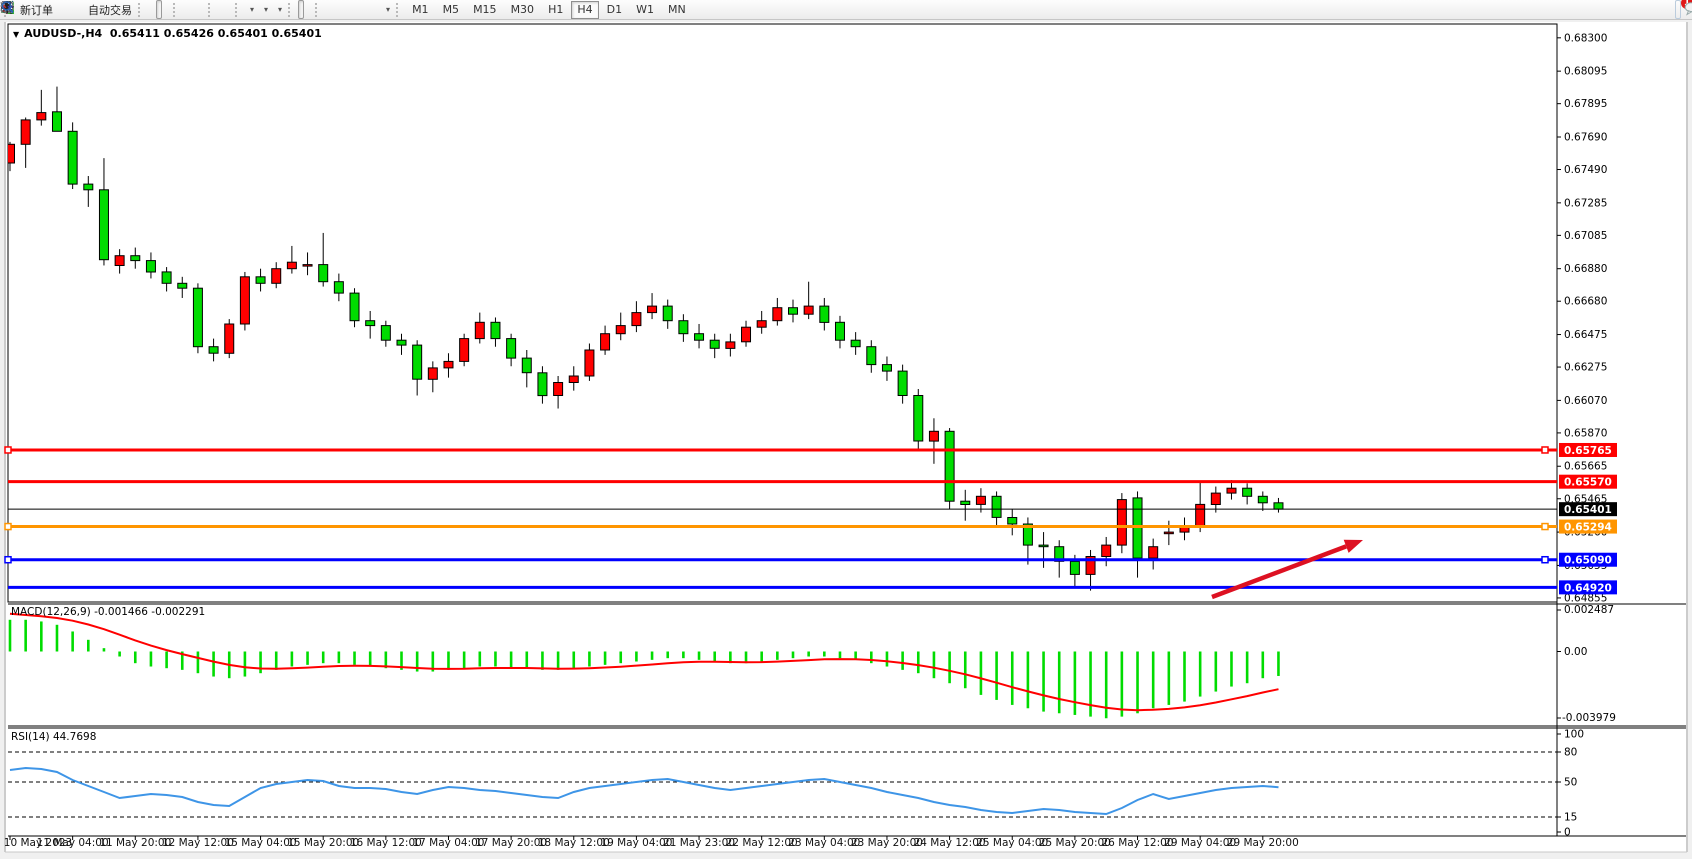 The image size is (1692, 859). I want to click on tile-windows-button, so click(103, 9).